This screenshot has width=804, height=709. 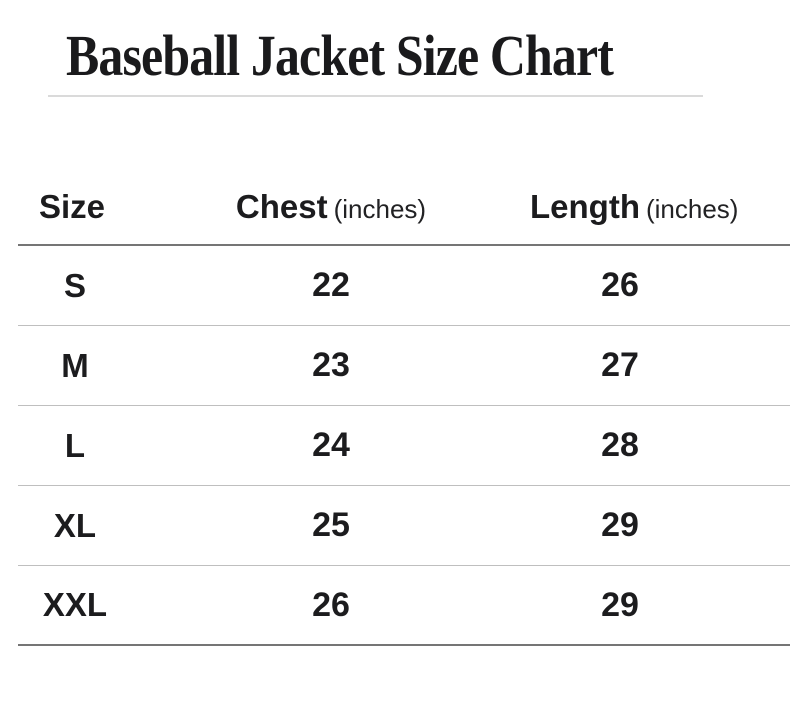 What do you see at coordinates (404, 526) in the screenshot?
I see `table-row: XL 25 29` at bounding box center [404, 526].